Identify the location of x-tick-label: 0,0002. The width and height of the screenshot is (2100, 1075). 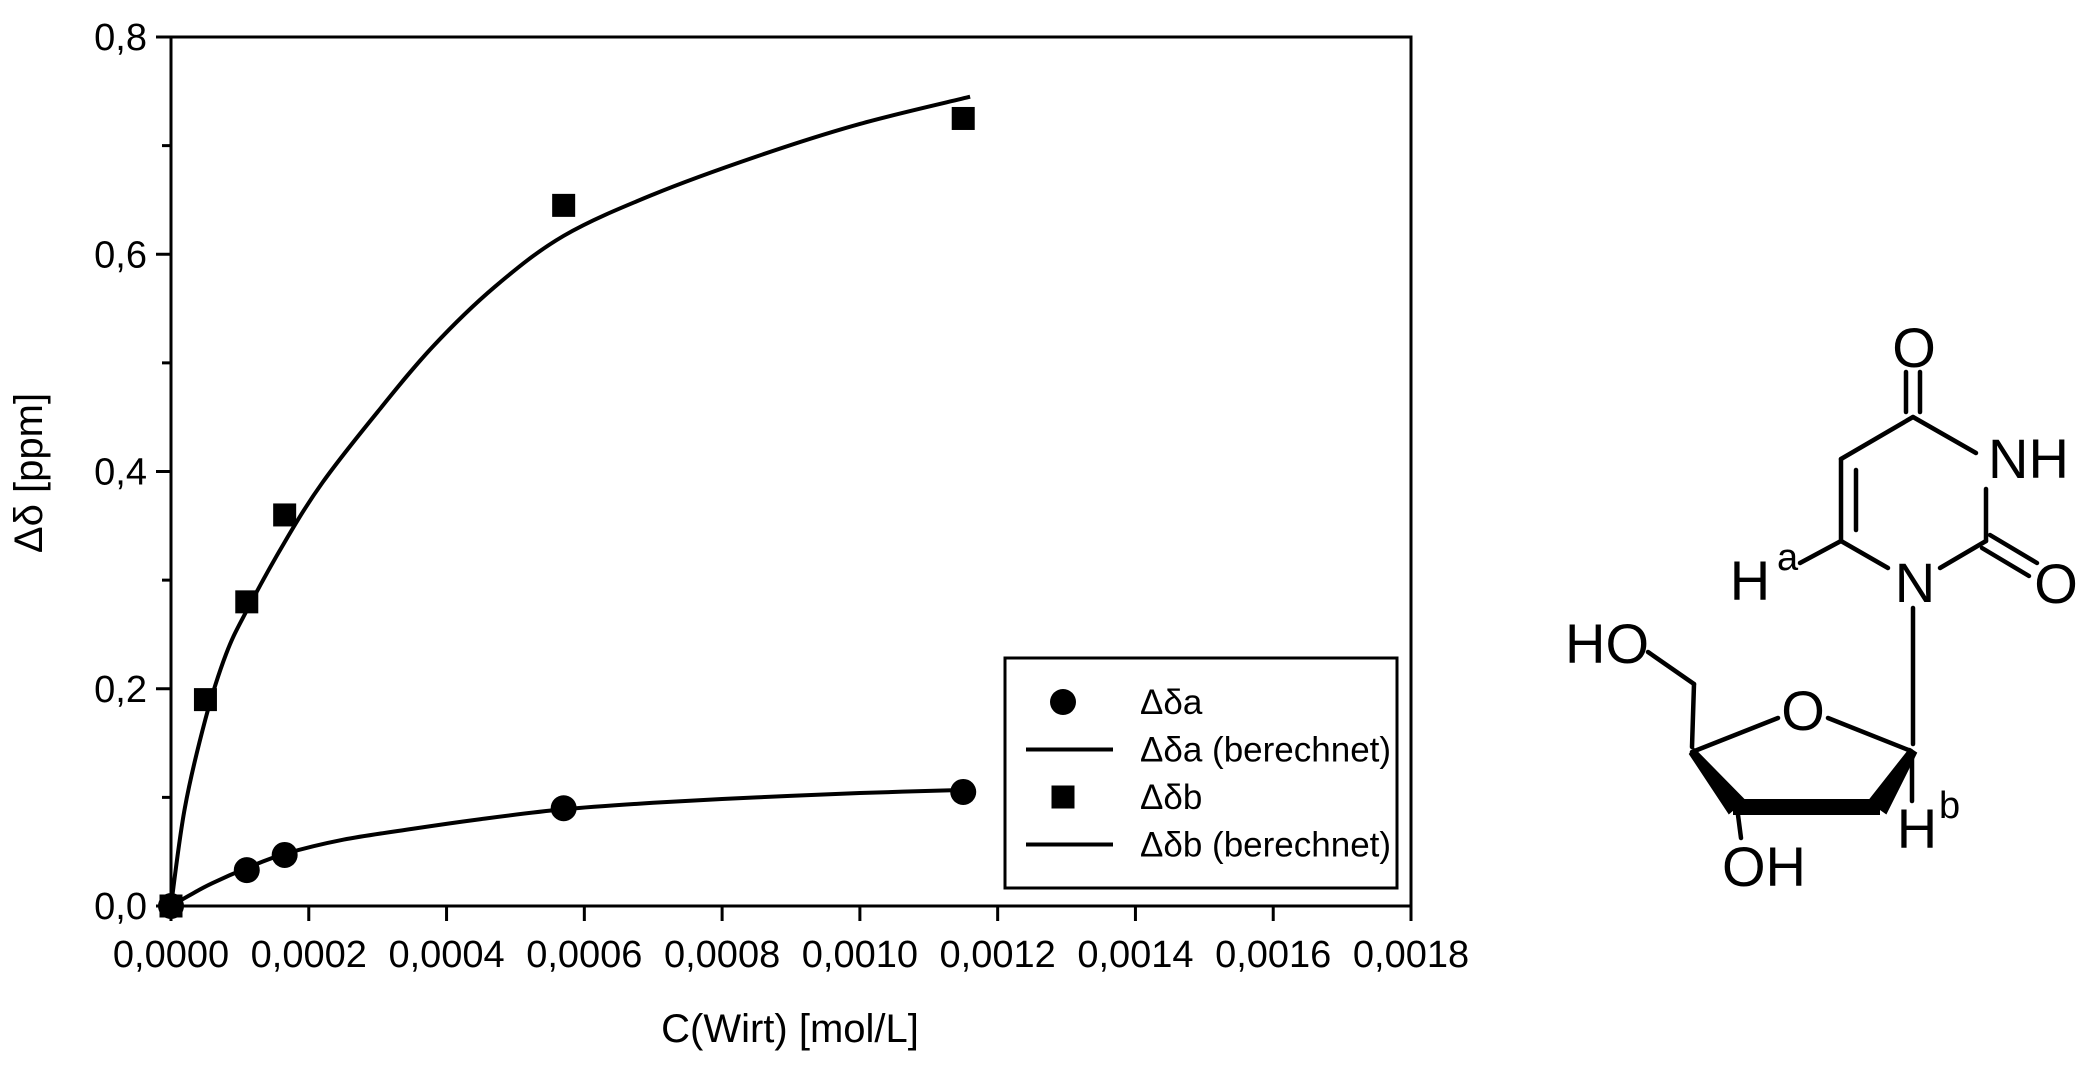
(309, 955).